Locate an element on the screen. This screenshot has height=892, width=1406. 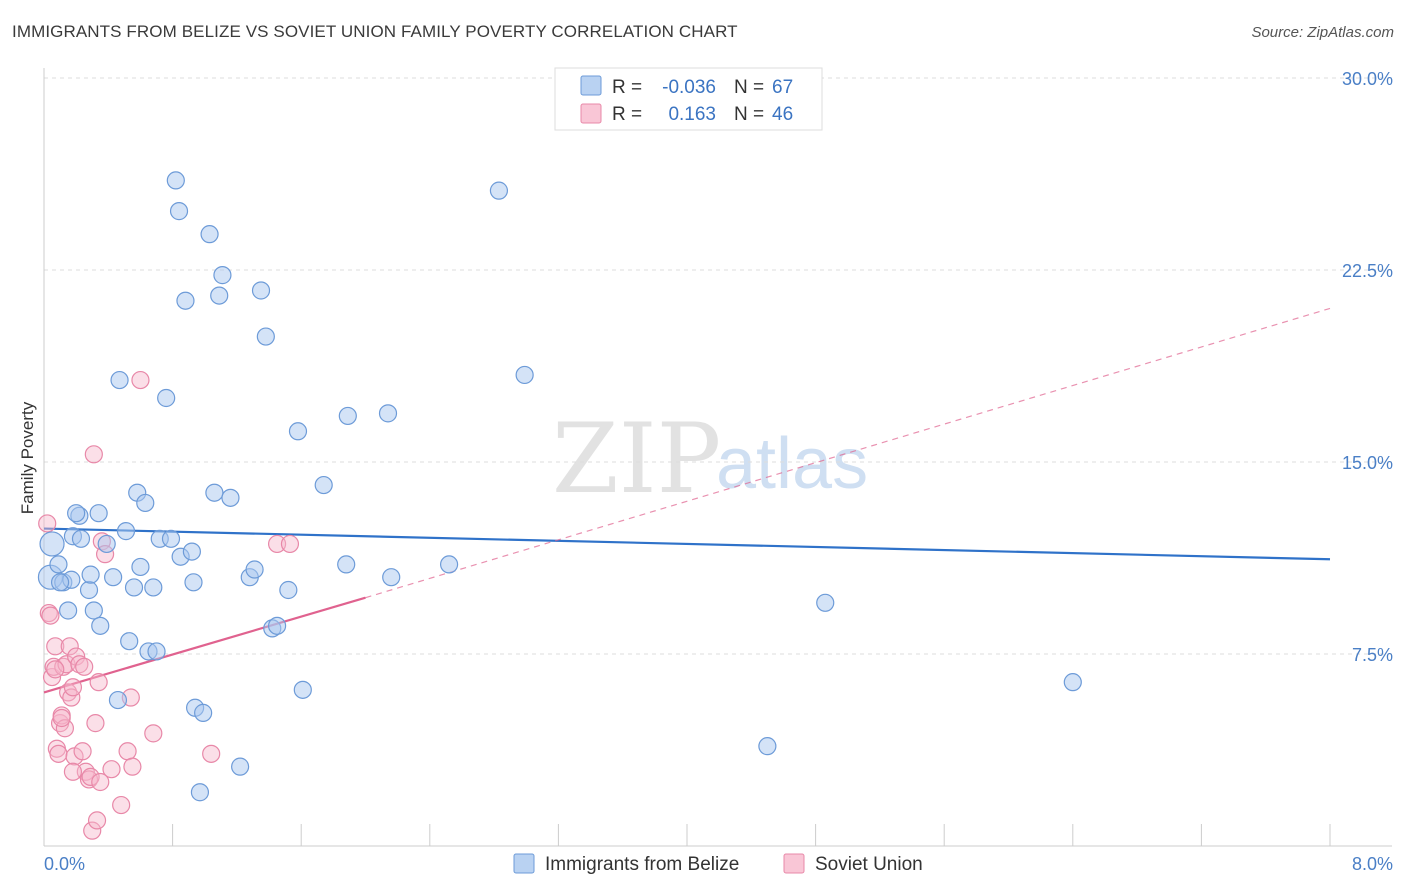
legend-n-value-1: 67 is located at coordinates (782, 87).